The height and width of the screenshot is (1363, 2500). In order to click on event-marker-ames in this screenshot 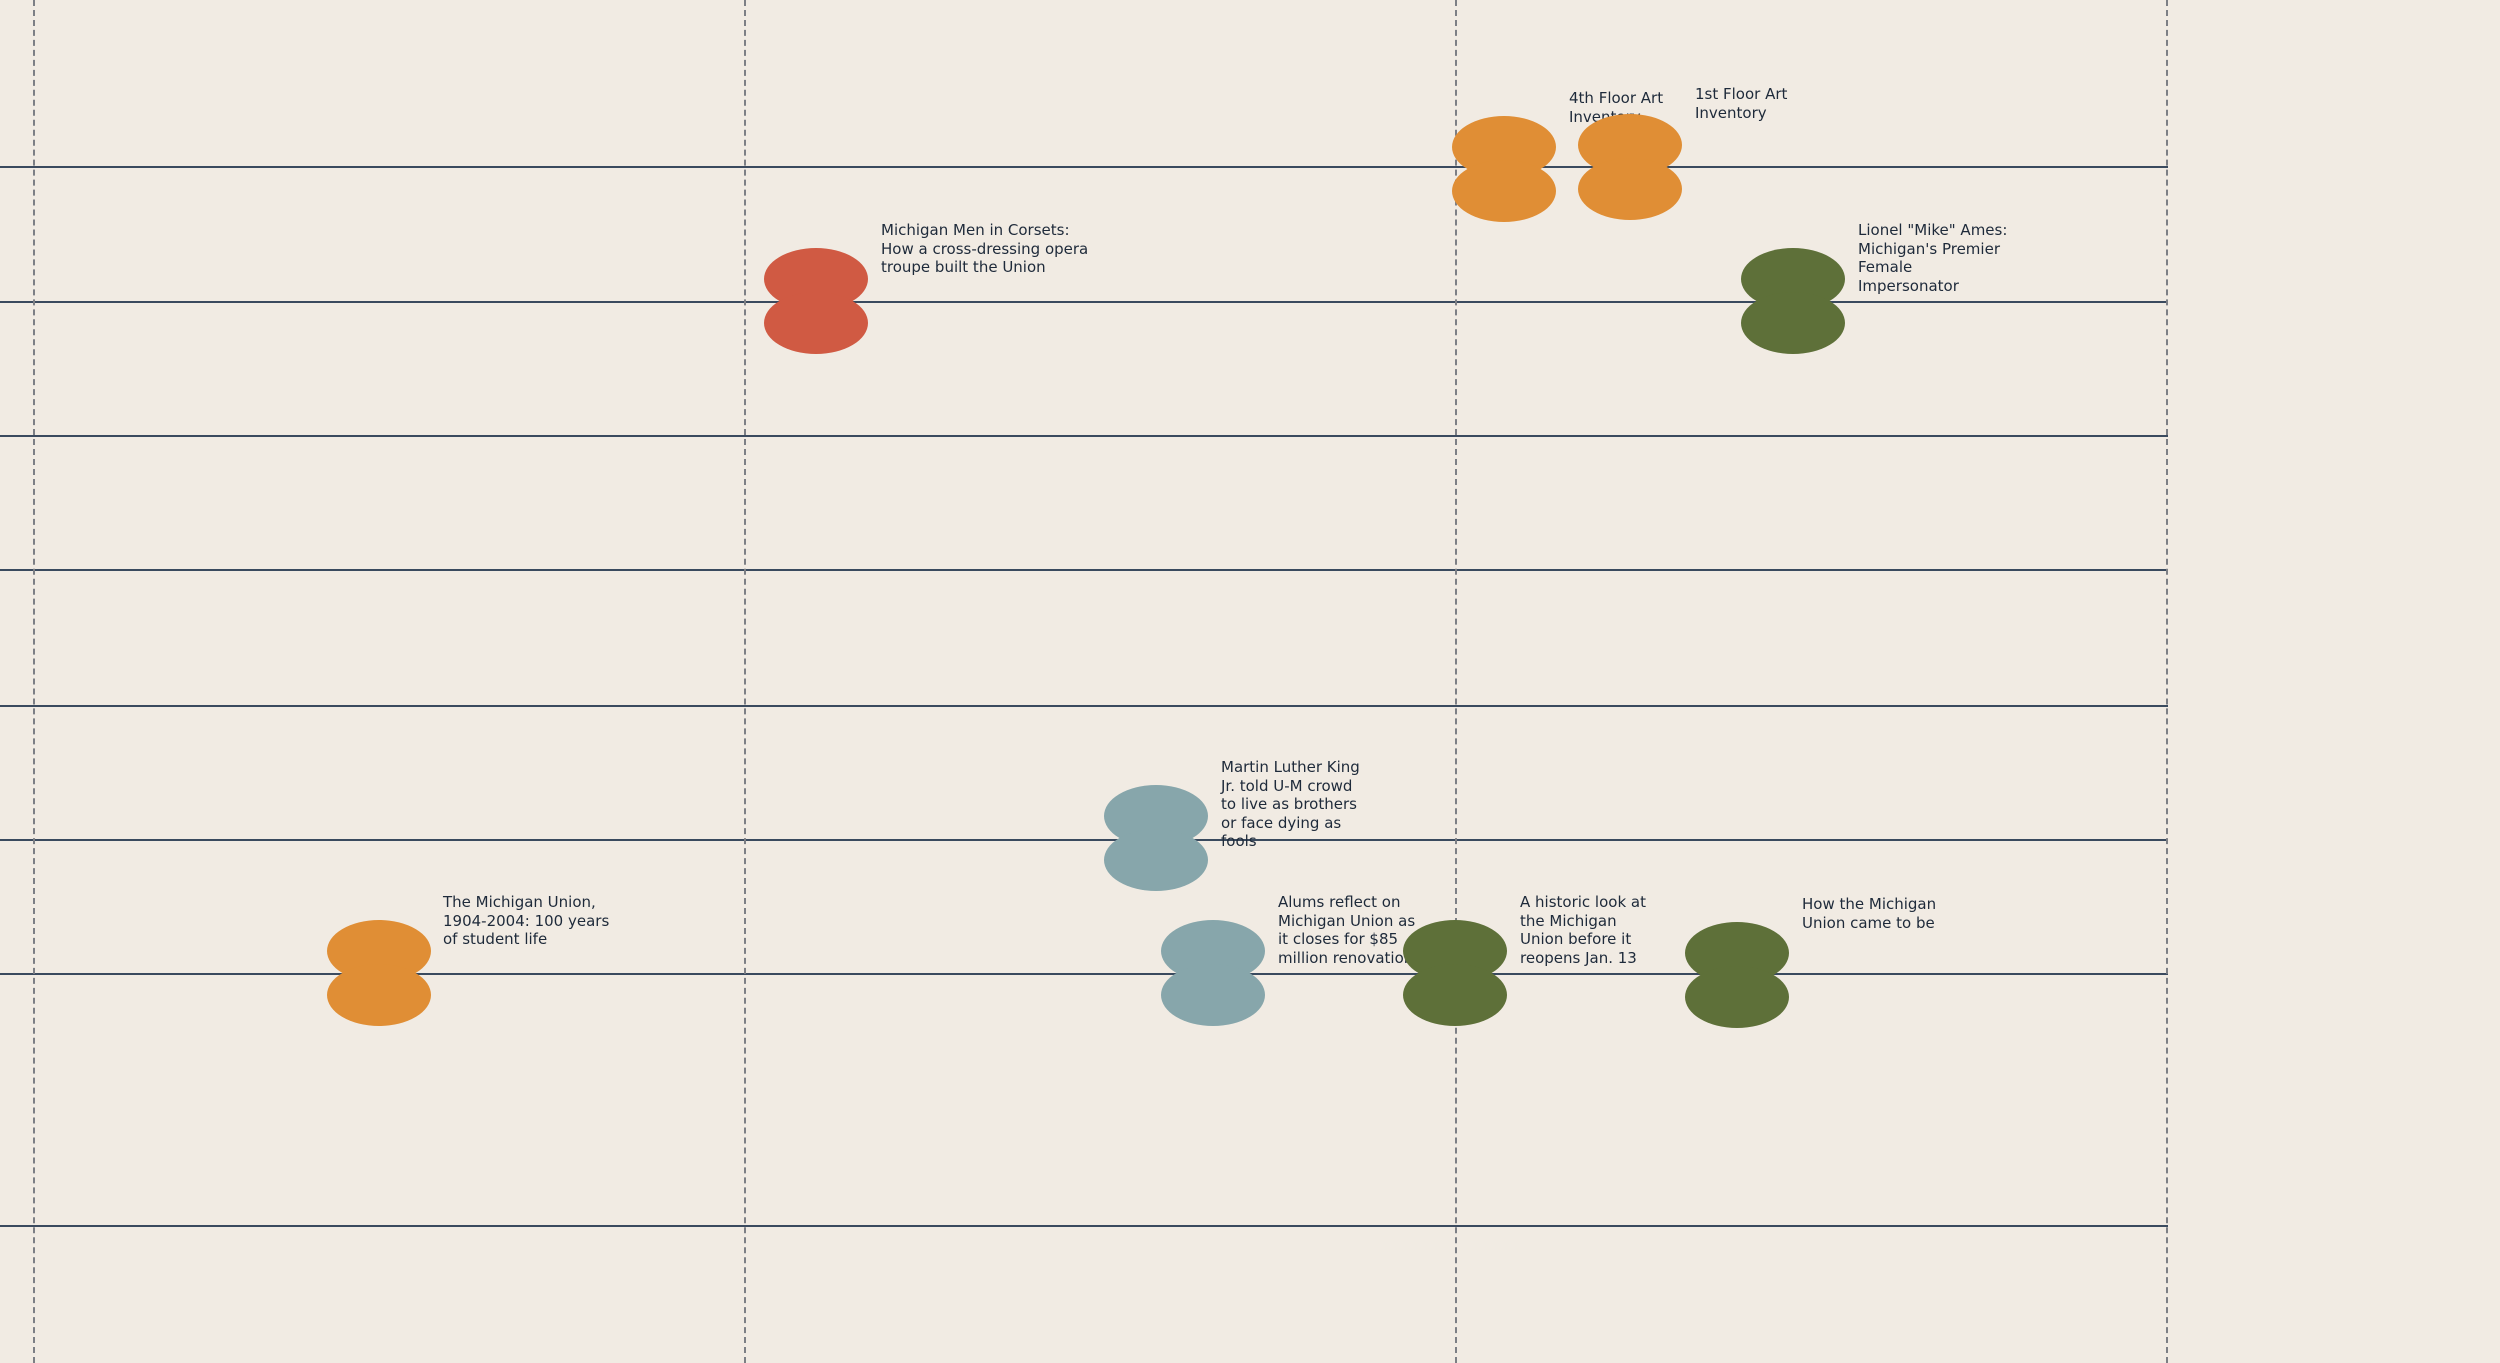, I will do `click(1793, 301)`.